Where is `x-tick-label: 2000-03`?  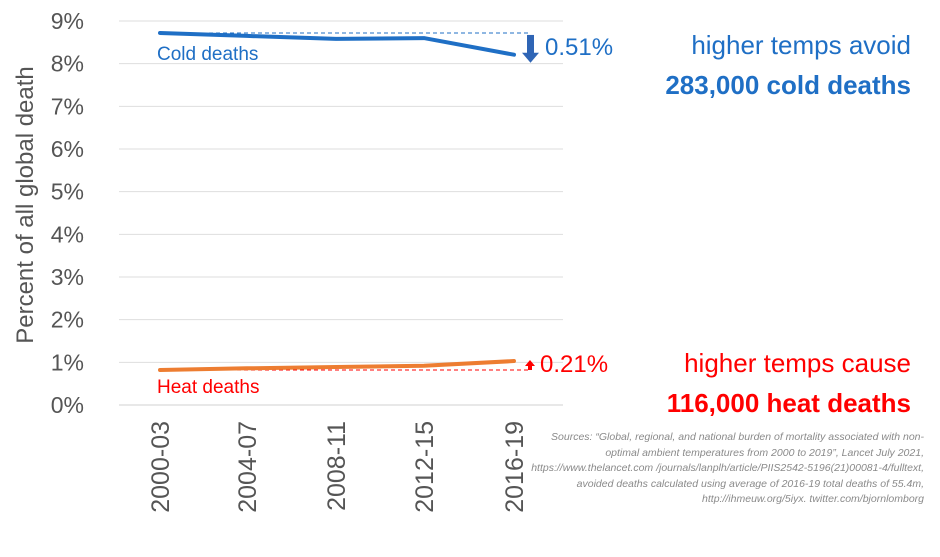 x-tick-label: 2000-03 is located at coordinates (161, 467).